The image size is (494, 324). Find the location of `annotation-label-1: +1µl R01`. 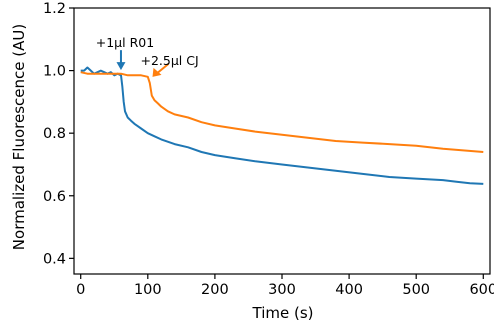

annotation-label-1: +1µl R01 is located at coordinates (125, 42).